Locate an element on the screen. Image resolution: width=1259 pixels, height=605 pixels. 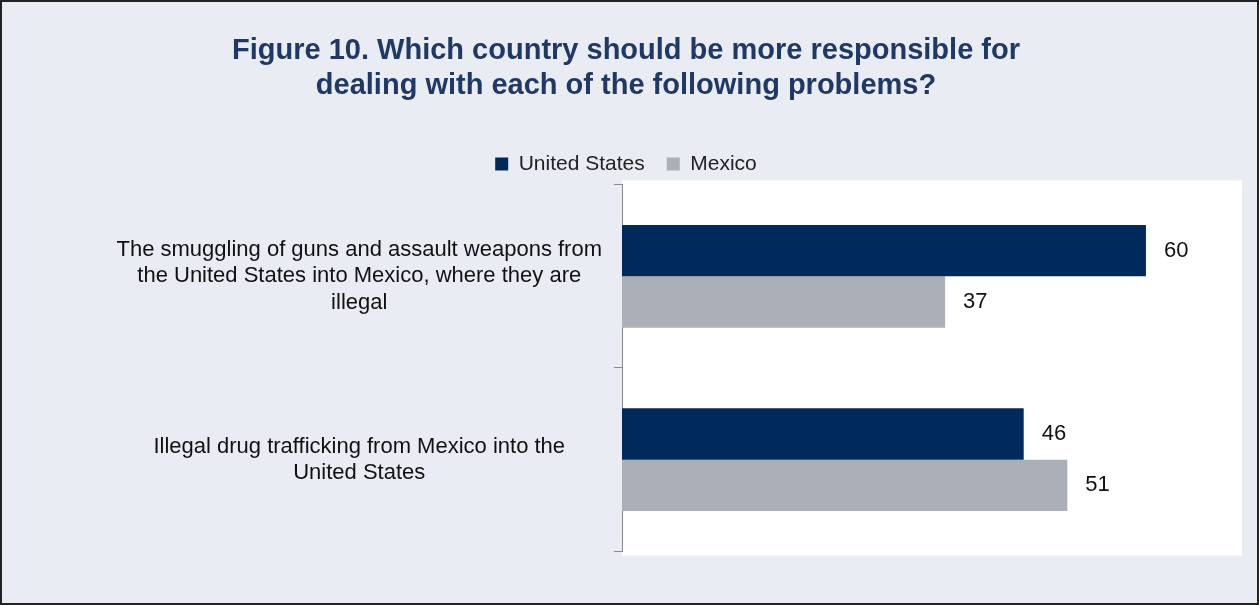
data-label: 46 is located at coordinates (1054, 433).